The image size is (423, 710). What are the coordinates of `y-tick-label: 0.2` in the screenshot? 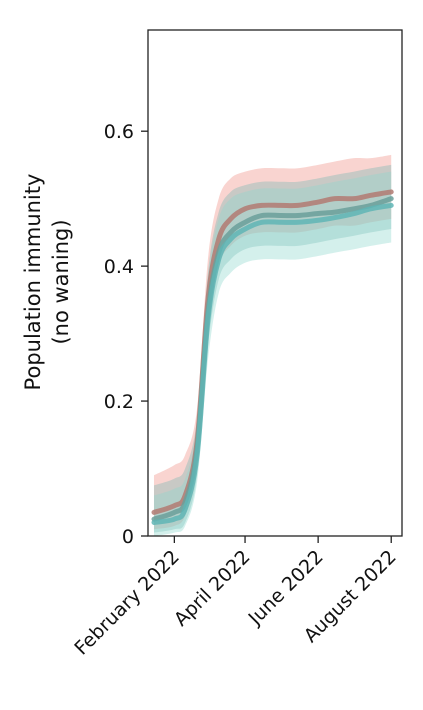 It's located at (119, 402).